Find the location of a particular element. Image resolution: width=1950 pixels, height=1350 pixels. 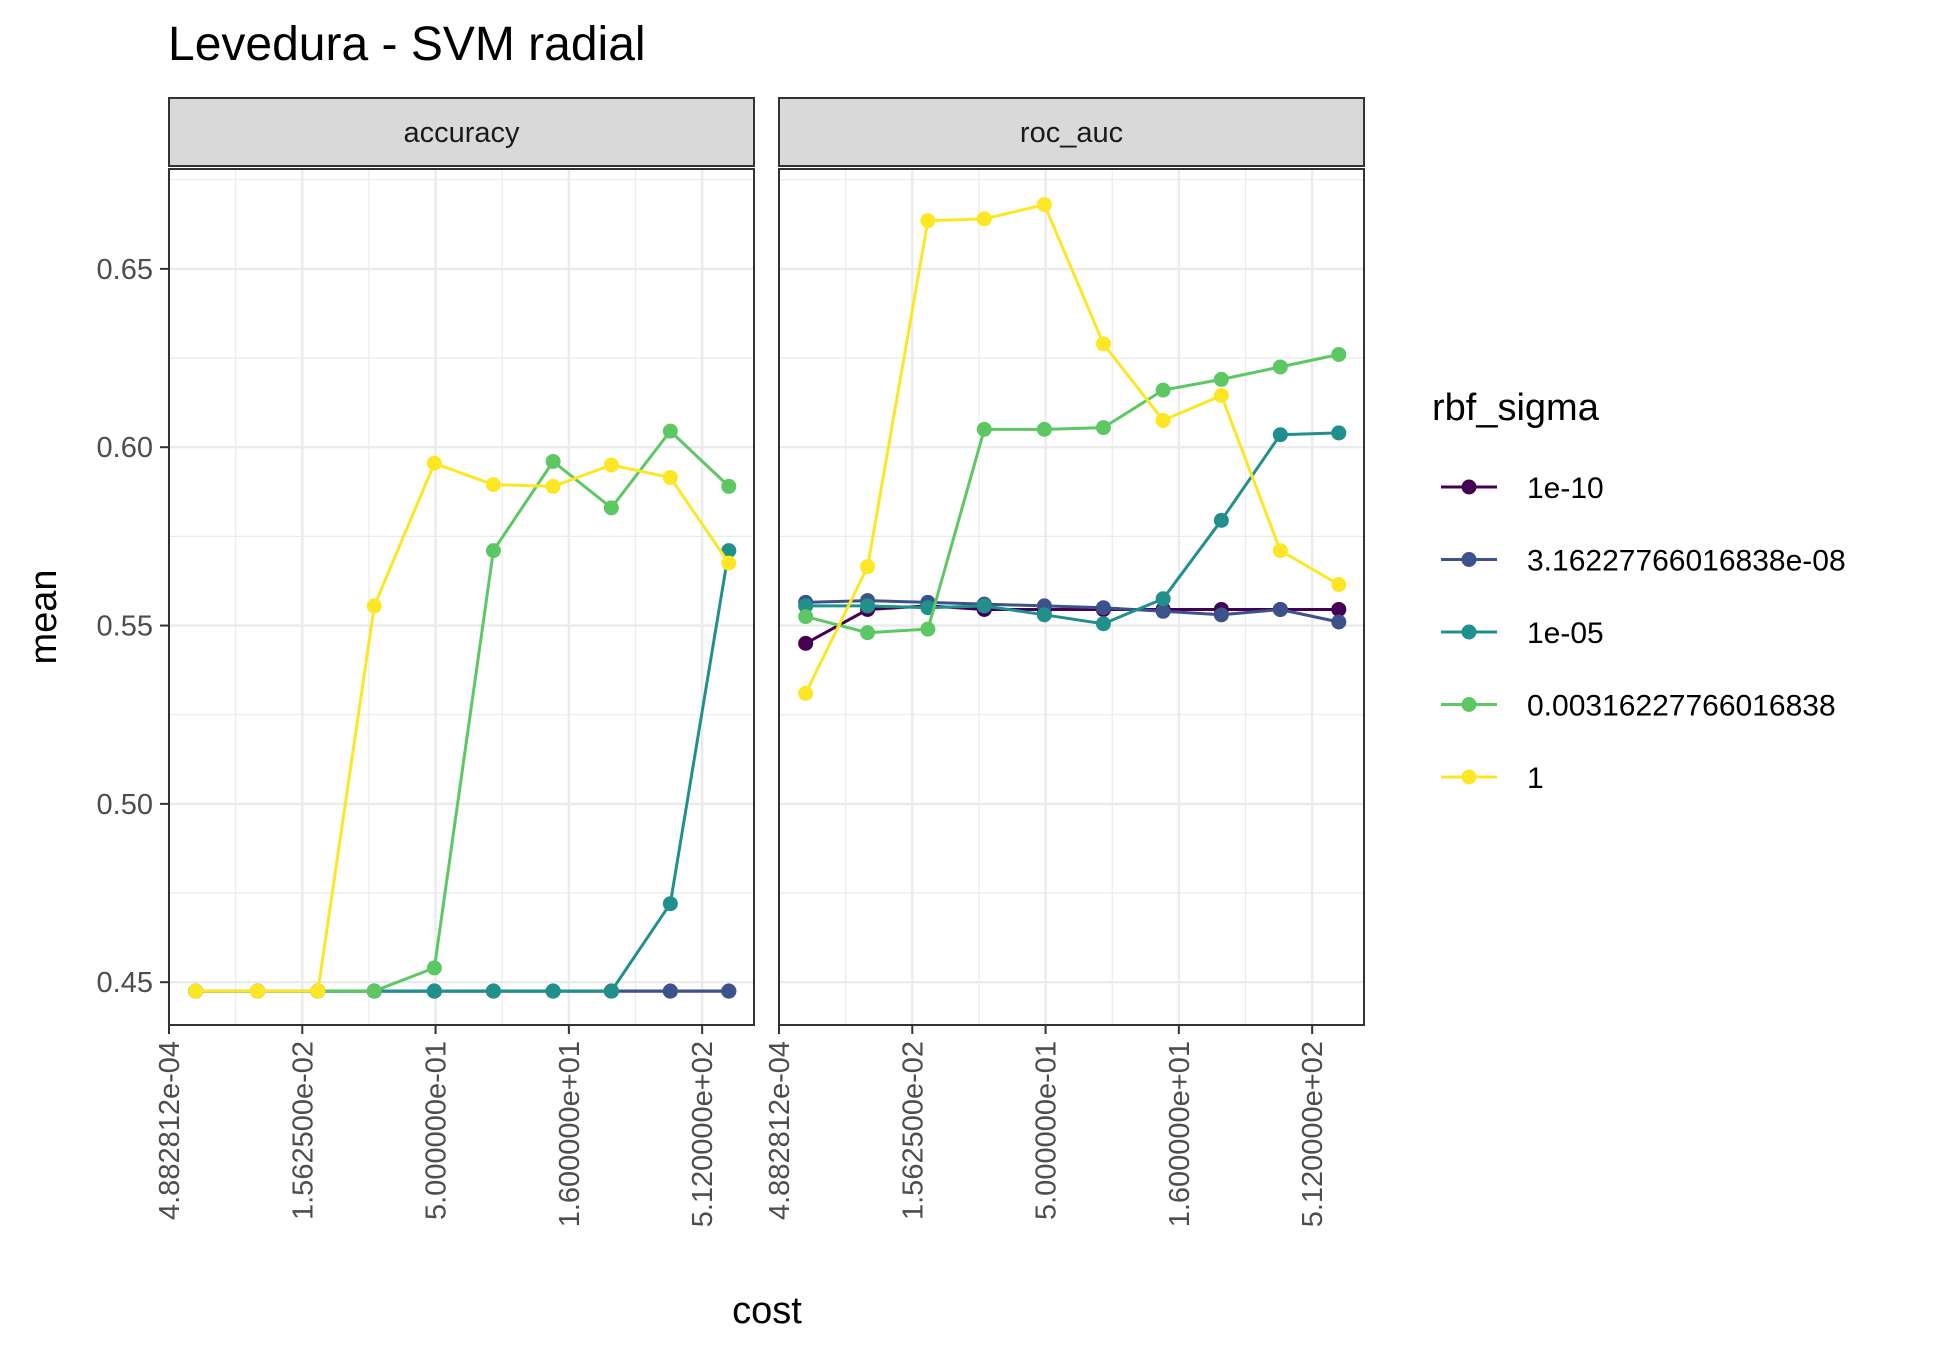

y-tick-label: 0.60 is located at coordinates (125, 448).